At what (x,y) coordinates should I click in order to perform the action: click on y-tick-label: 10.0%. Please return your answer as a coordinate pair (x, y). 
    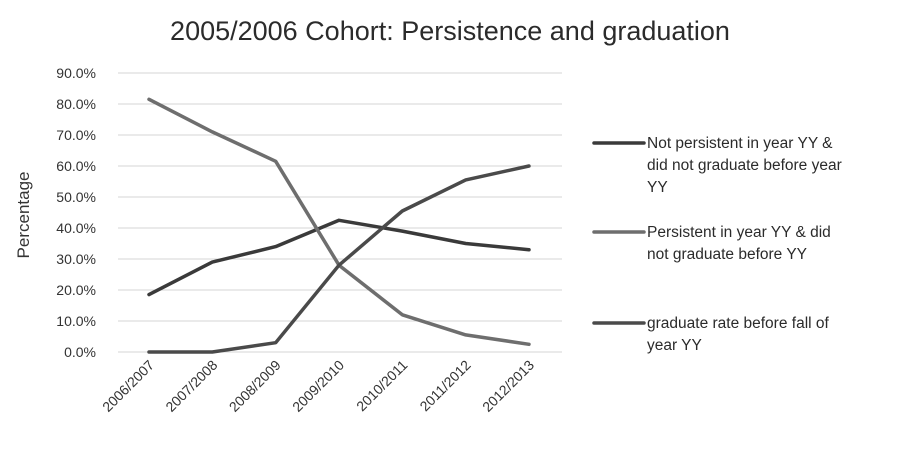
    Looking at the image, I should click on (76, 321).